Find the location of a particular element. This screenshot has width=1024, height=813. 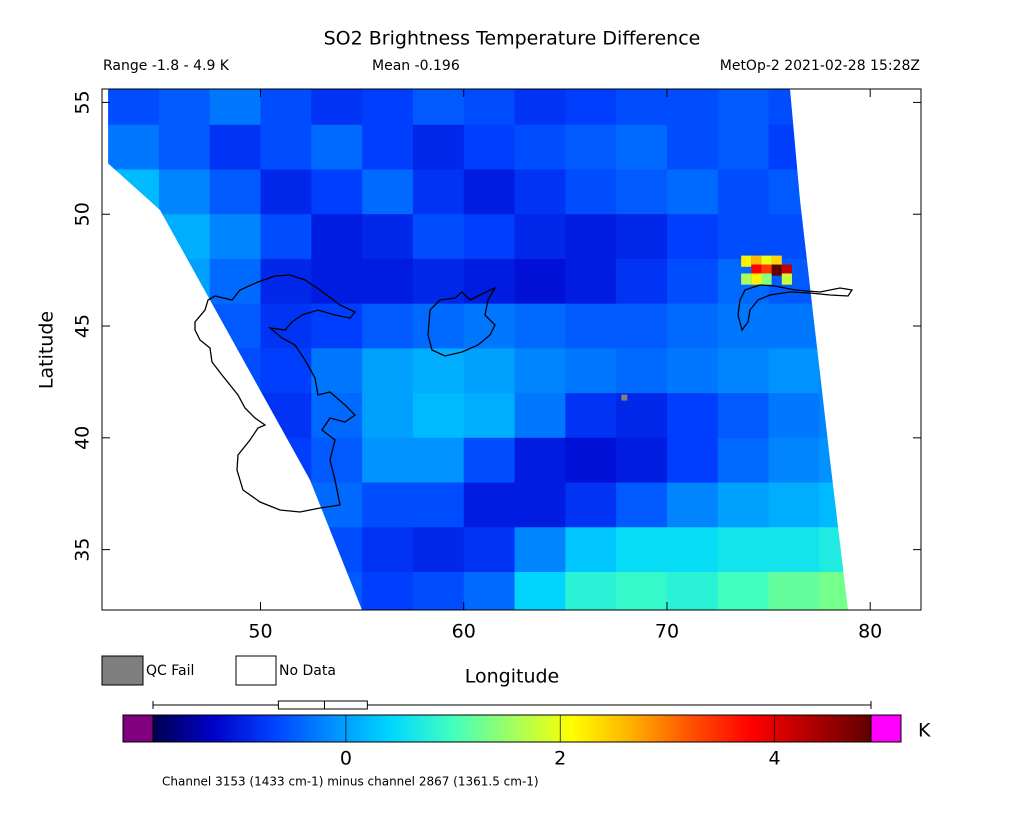

balkhash-coast is located at coordinates (795, 308).